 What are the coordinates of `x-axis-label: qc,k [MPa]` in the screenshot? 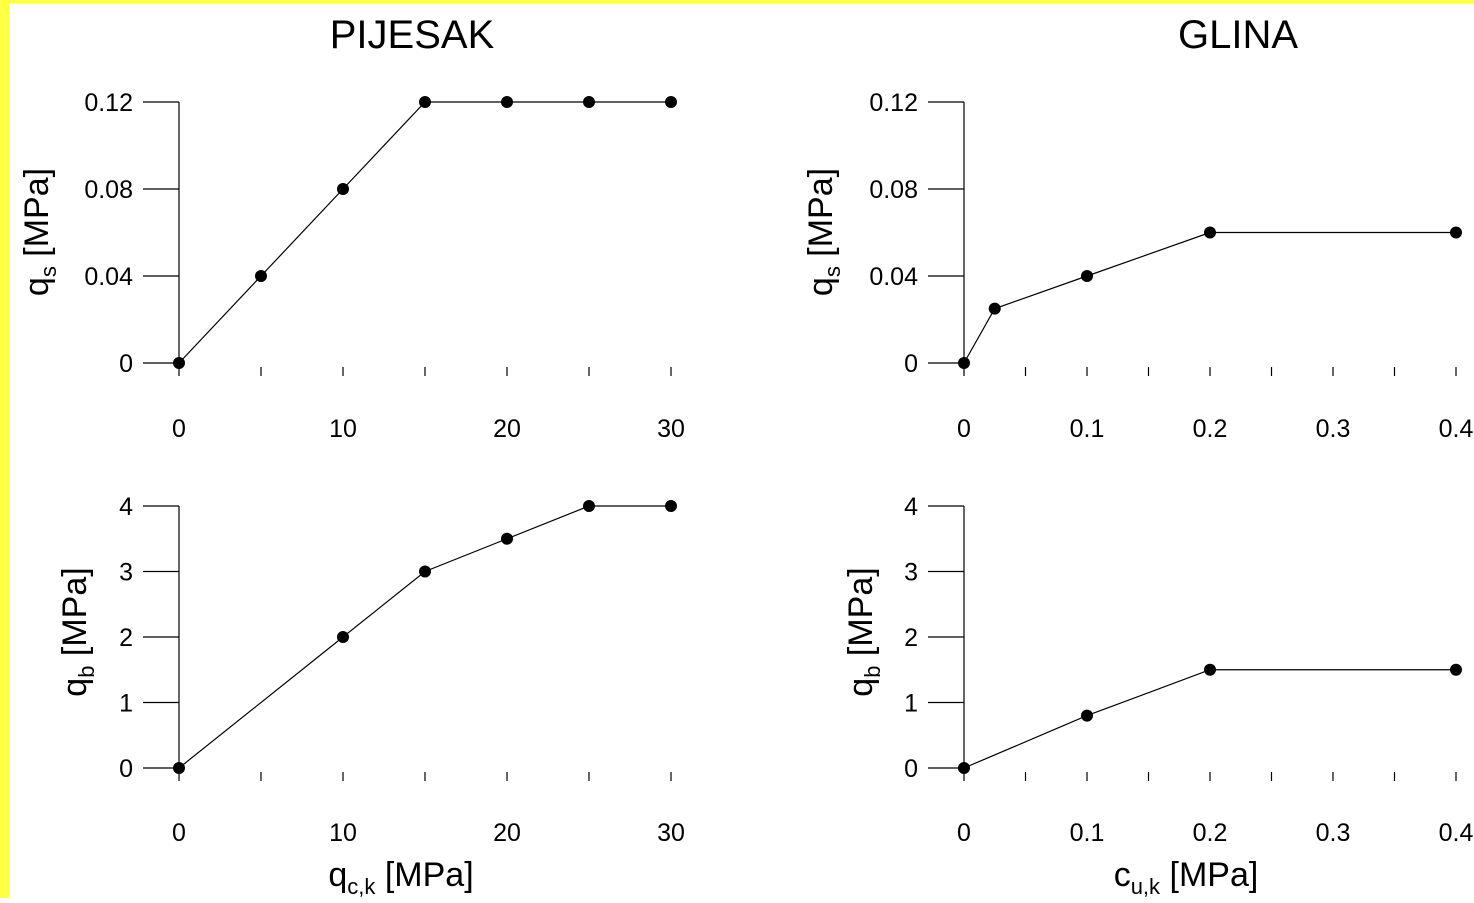 It's located at (400, 877).